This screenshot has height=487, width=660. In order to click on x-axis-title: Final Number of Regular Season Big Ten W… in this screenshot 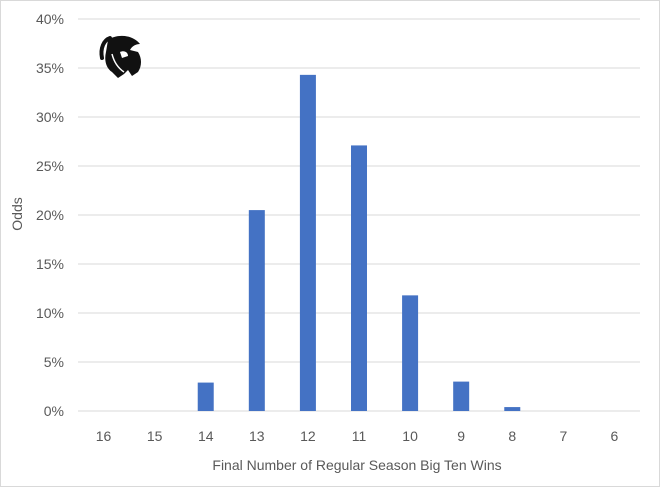, I will do `click(356, 465)`.